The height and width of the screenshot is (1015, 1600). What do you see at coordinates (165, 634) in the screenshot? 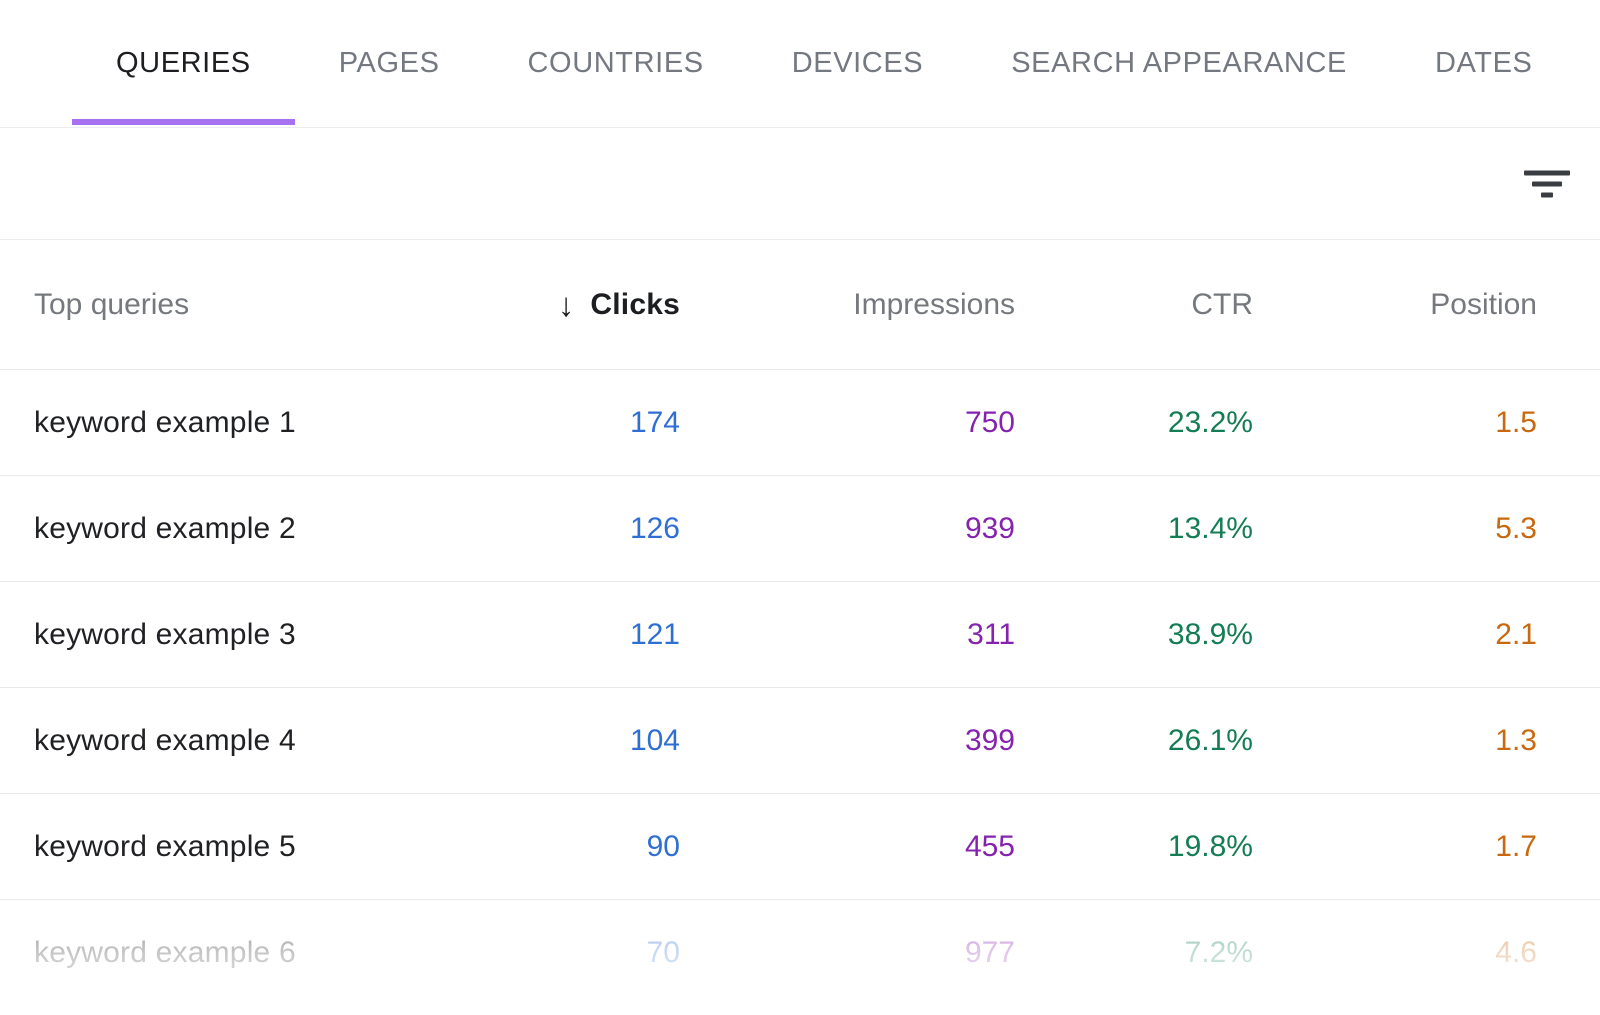
I see `query-cell: keyword example 3` at bounding box center [165, 634].